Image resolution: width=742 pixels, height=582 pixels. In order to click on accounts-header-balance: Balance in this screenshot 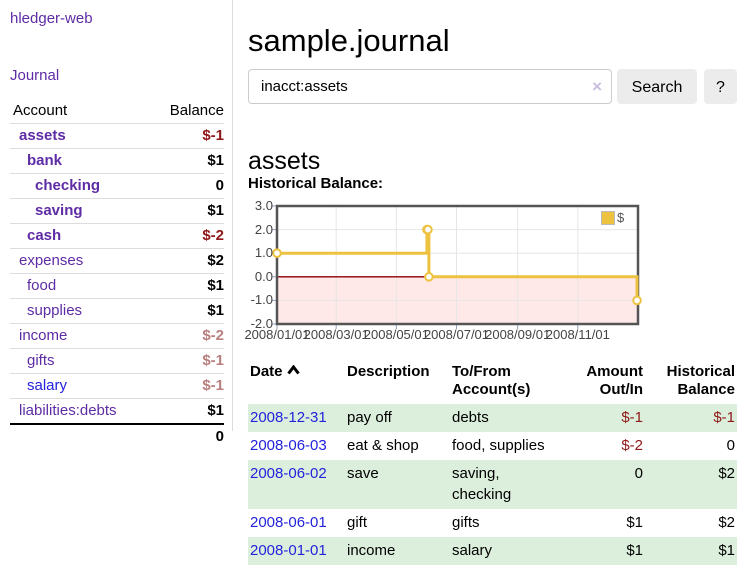, I will do `click(196, 110)`.